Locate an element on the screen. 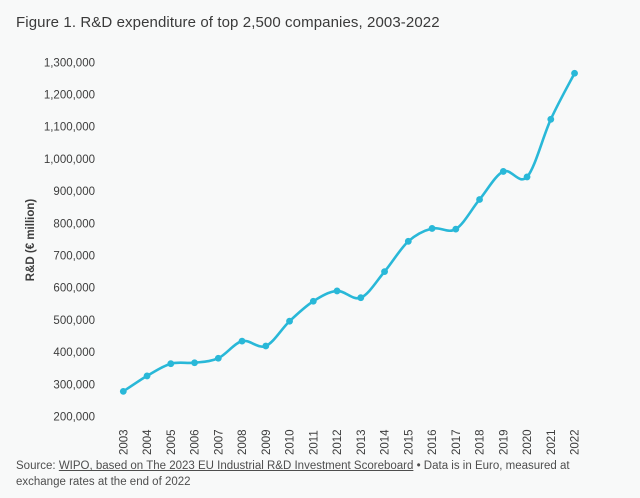 Image resolution: width=640 pixels, height=498 pixels. x-tick-label: 2013 is located at coordinates (362, 442).